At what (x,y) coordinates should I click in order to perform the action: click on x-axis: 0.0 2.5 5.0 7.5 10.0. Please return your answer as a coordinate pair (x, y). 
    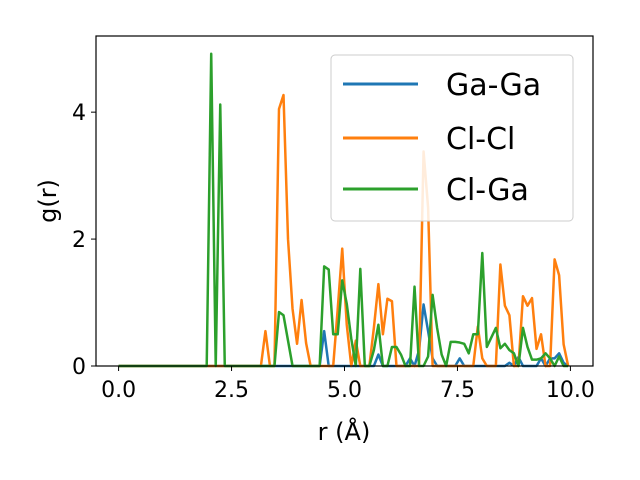
    Looking at the image, I should click on (348, 384).